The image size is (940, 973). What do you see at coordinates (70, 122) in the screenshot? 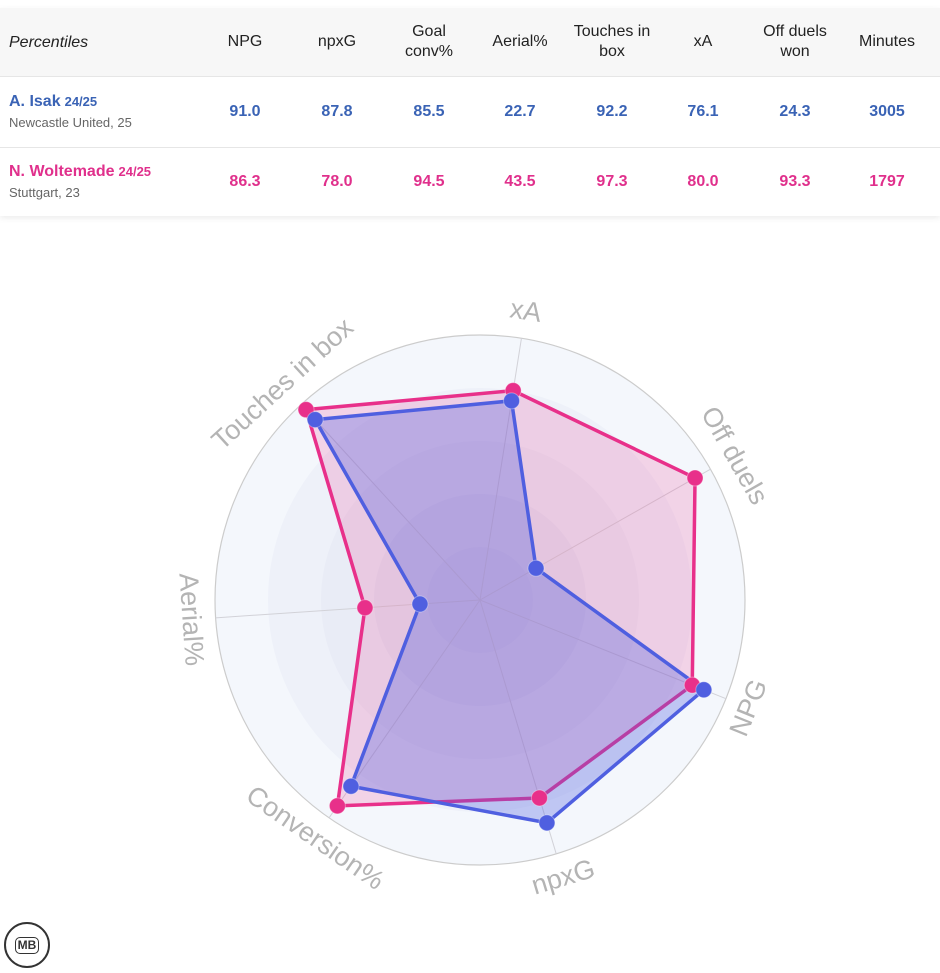
I see `player-team: Newcastle United, 25` at bounding box center [70, 122].